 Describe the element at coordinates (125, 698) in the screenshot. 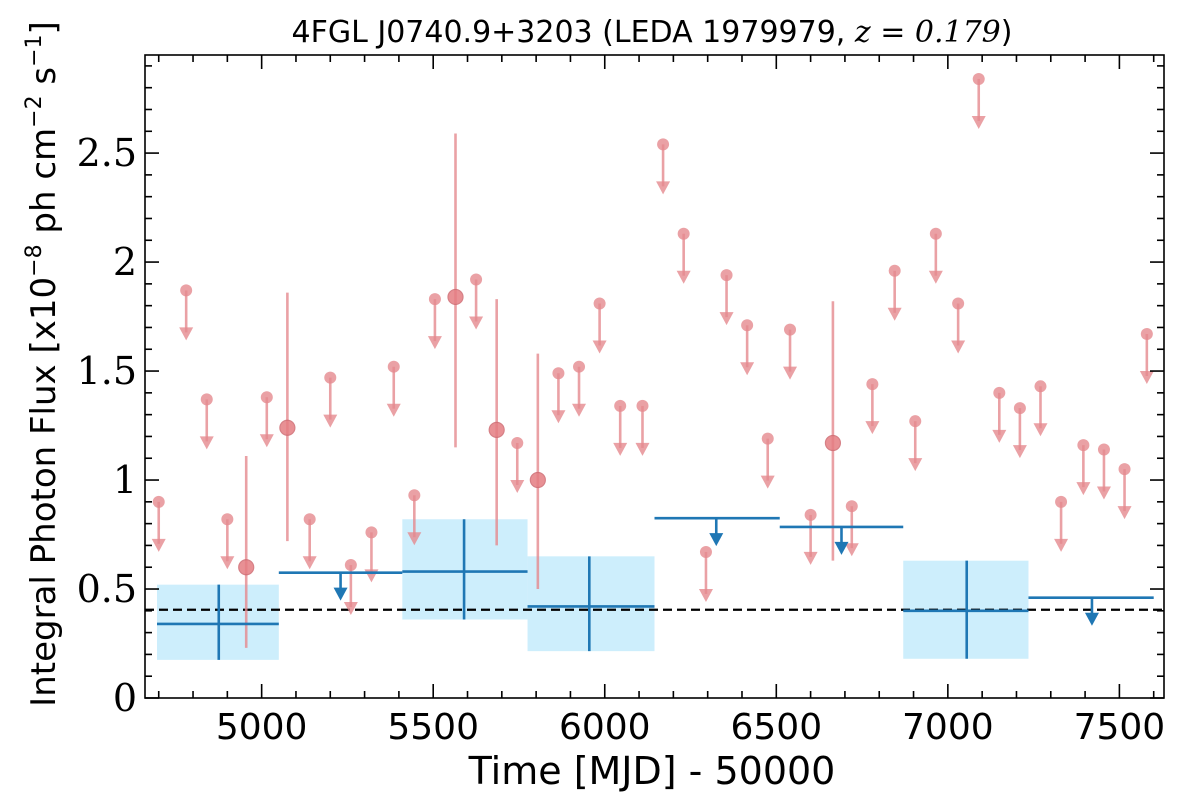

I see `y-tick-label: 0` at that location.